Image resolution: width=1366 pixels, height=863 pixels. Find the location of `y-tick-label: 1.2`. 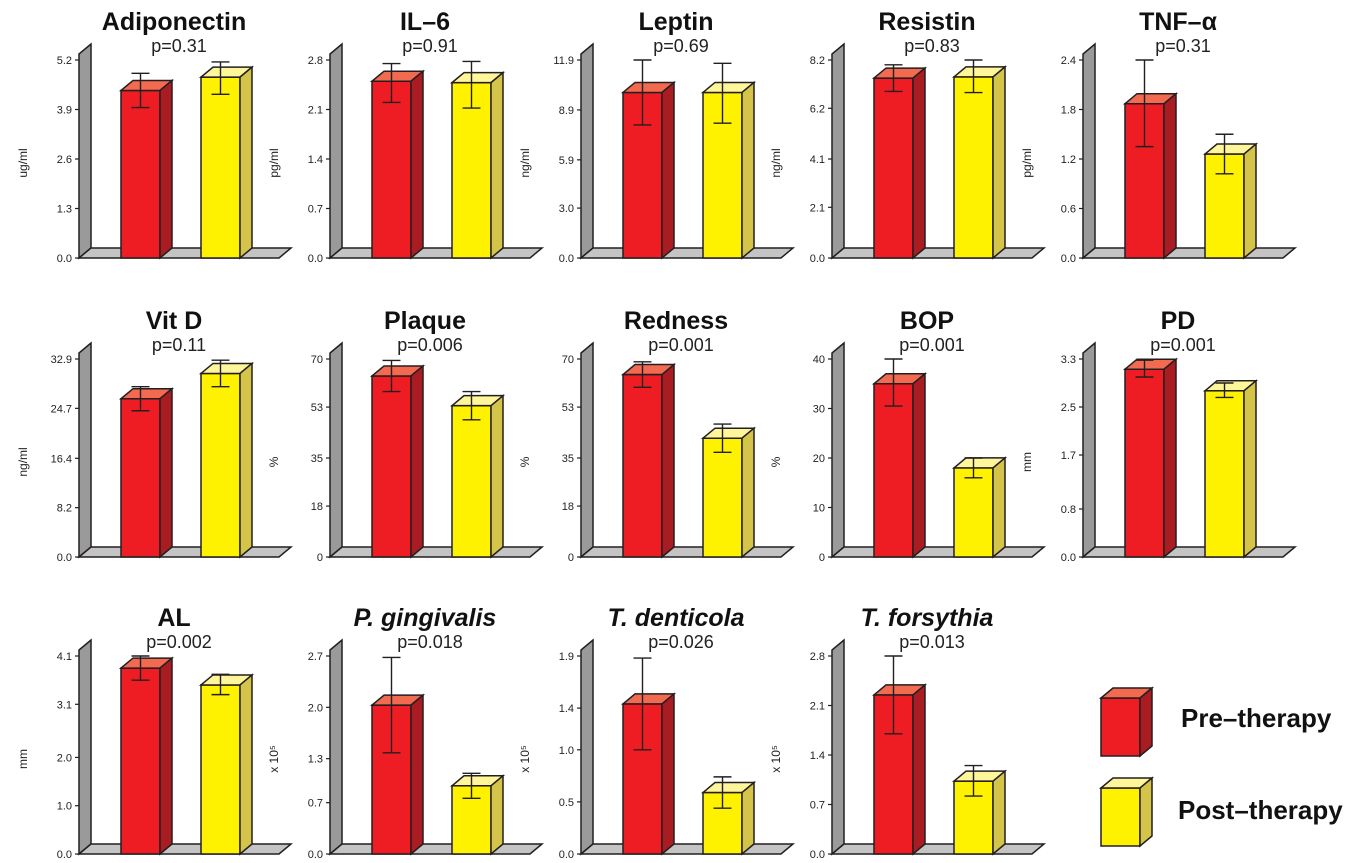

y-tick-label: 1.2 is located at coordinates (1068, 160).